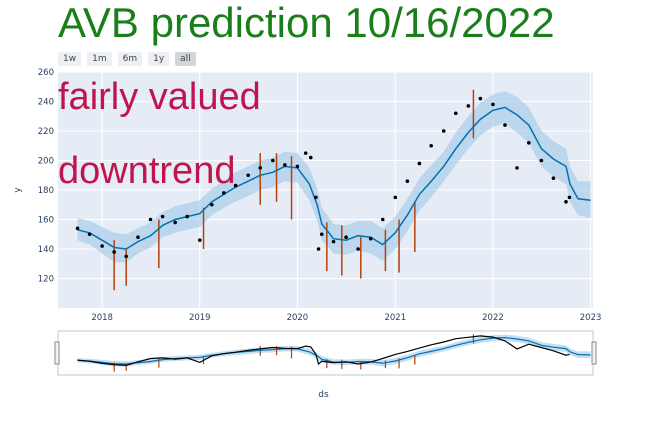 This screenshot has height=433, width=650. What do you see at coordinates (130, 59) in the screenshot?
I see `range-button-6m: 6m` at bounding box center [130, 59].